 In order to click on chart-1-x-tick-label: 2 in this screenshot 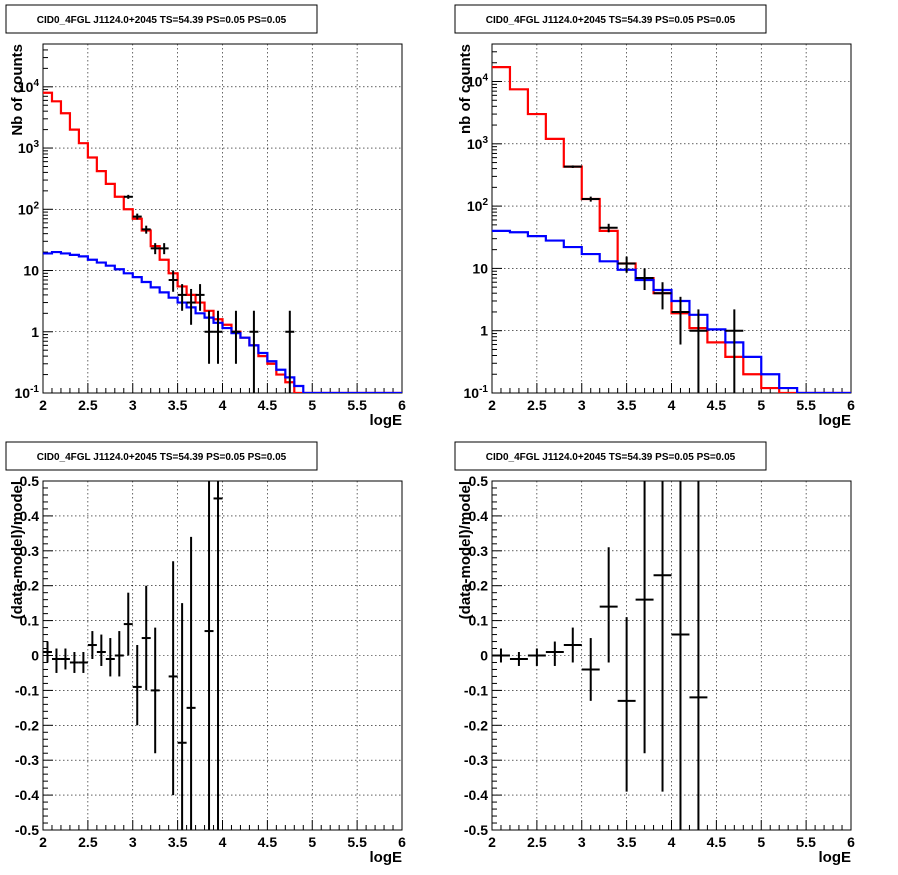, I will do `click(43, 405)`.